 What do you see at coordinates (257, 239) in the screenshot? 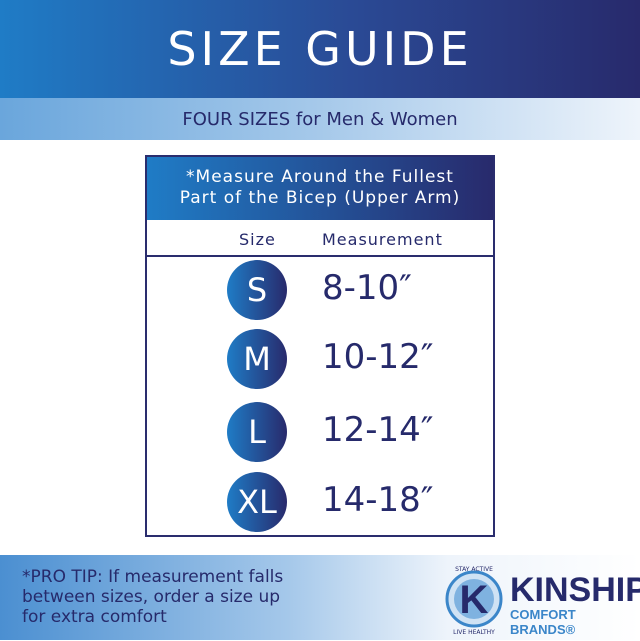
I see `col-size: Size` at bounding box center [257, 239].